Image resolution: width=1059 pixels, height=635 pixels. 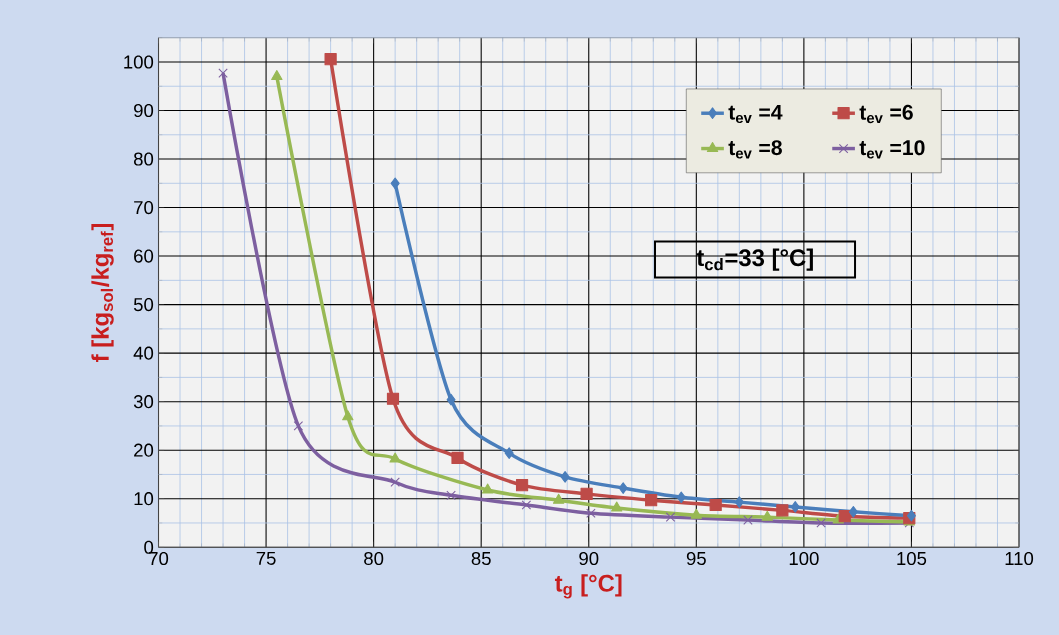 What do you see at coordinates (143, 402) in the screenshot?
I see `y-tick-label: 30` at bounding box center [143, 402].